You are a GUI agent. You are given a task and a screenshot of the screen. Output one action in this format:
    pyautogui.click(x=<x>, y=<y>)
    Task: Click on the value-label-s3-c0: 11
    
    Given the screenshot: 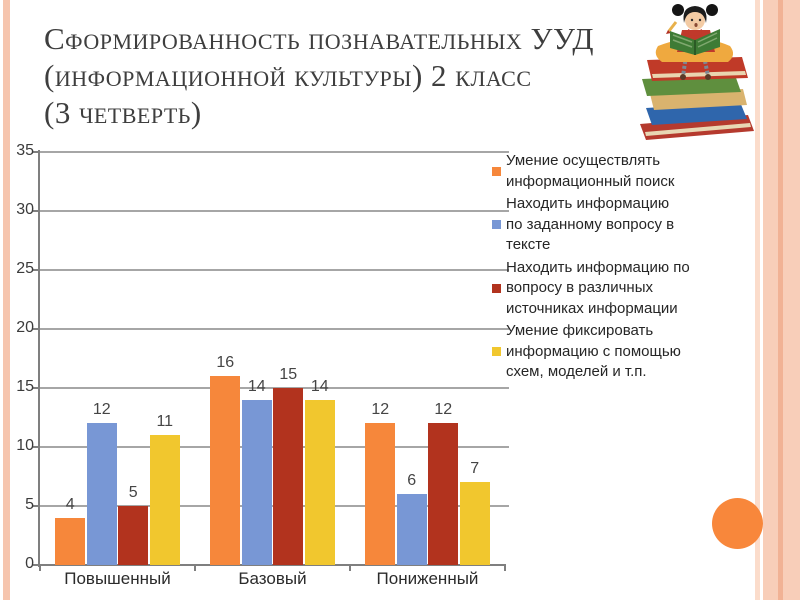 What is the action you would take?
    pyautogui.click(x=165, y=422)
    